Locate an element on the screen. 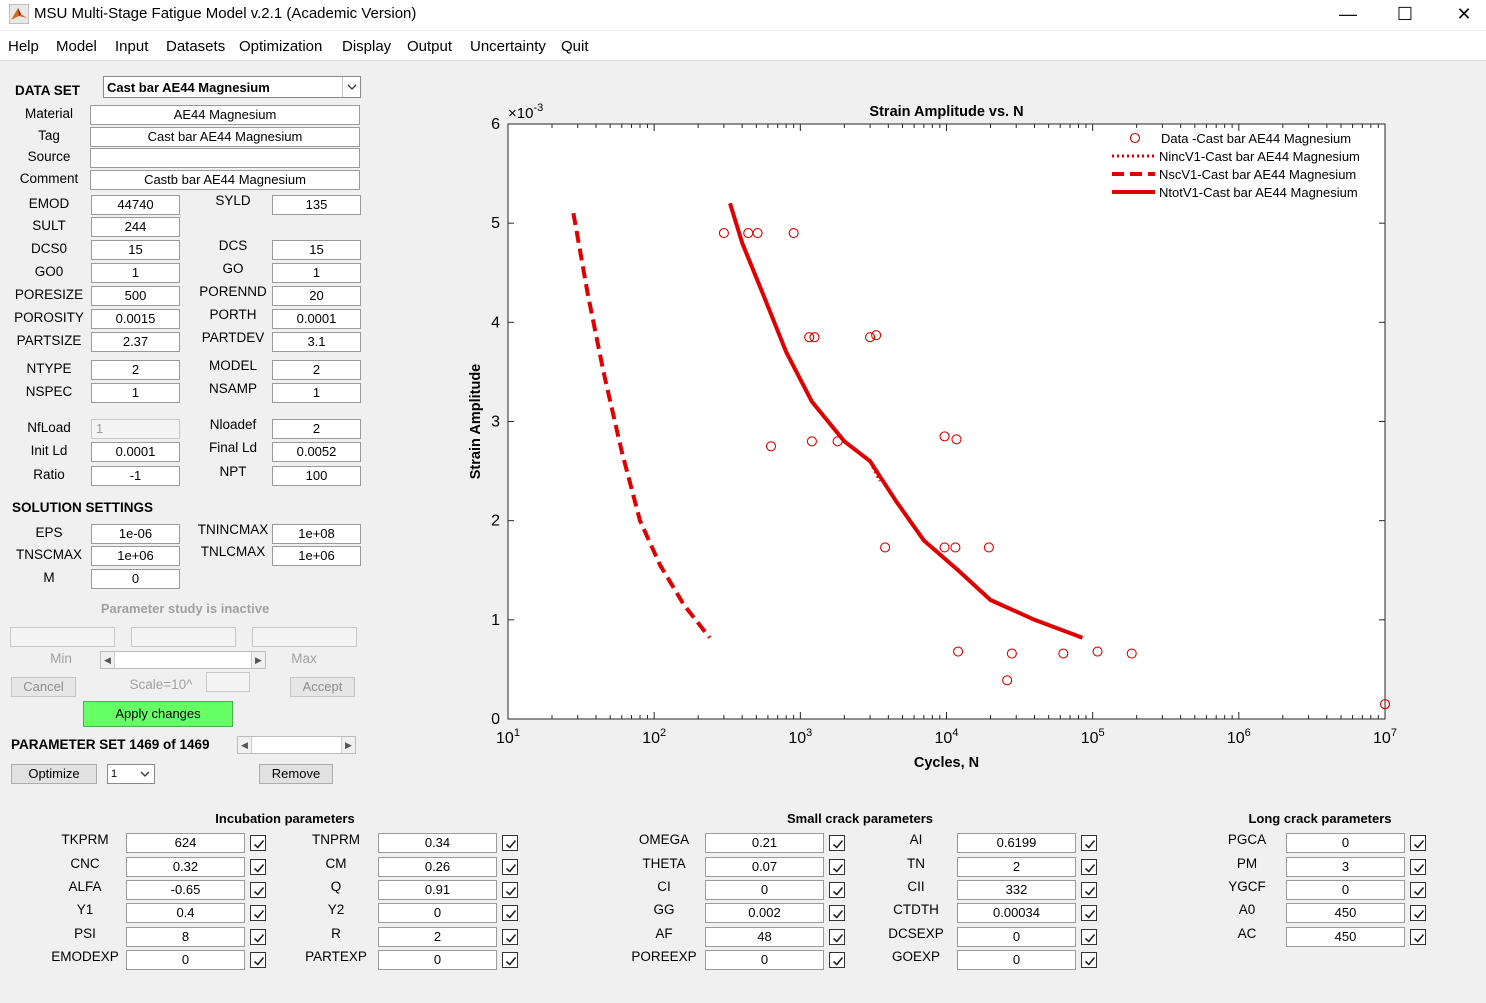 This screenshot has width=1486, height=1003. scale-field is located at coordinates (228, 682).